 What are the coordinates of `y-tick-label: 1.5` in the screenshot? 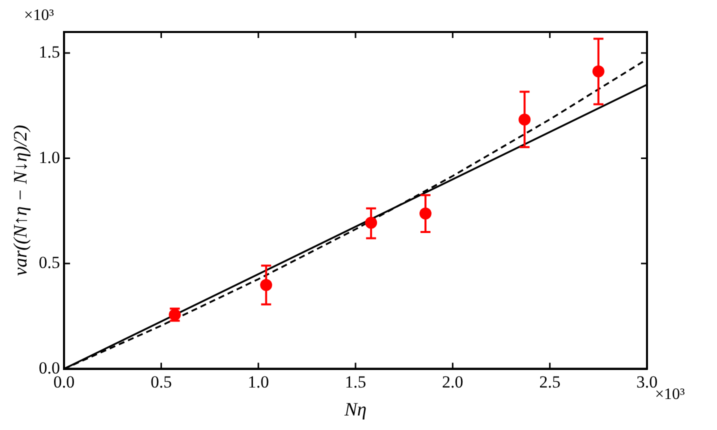 It's located at (49, 52).